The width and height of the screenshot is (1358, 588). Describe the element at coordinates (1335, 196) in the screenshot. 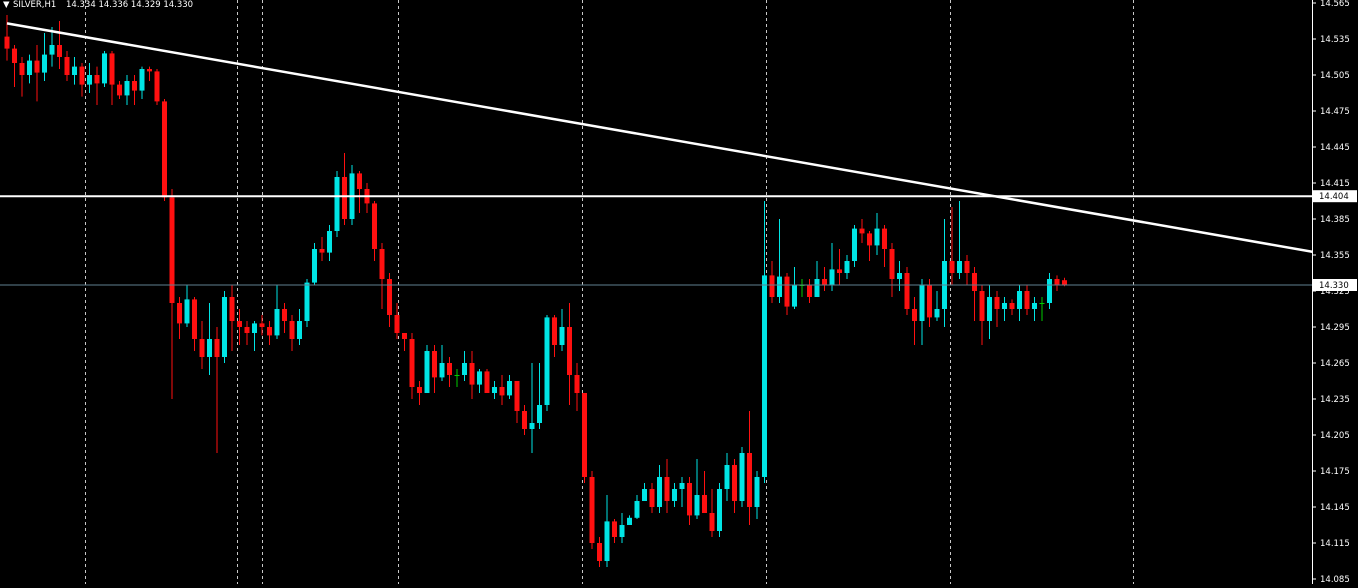

I see `horizontal-line-price-tag-bg` at that location.